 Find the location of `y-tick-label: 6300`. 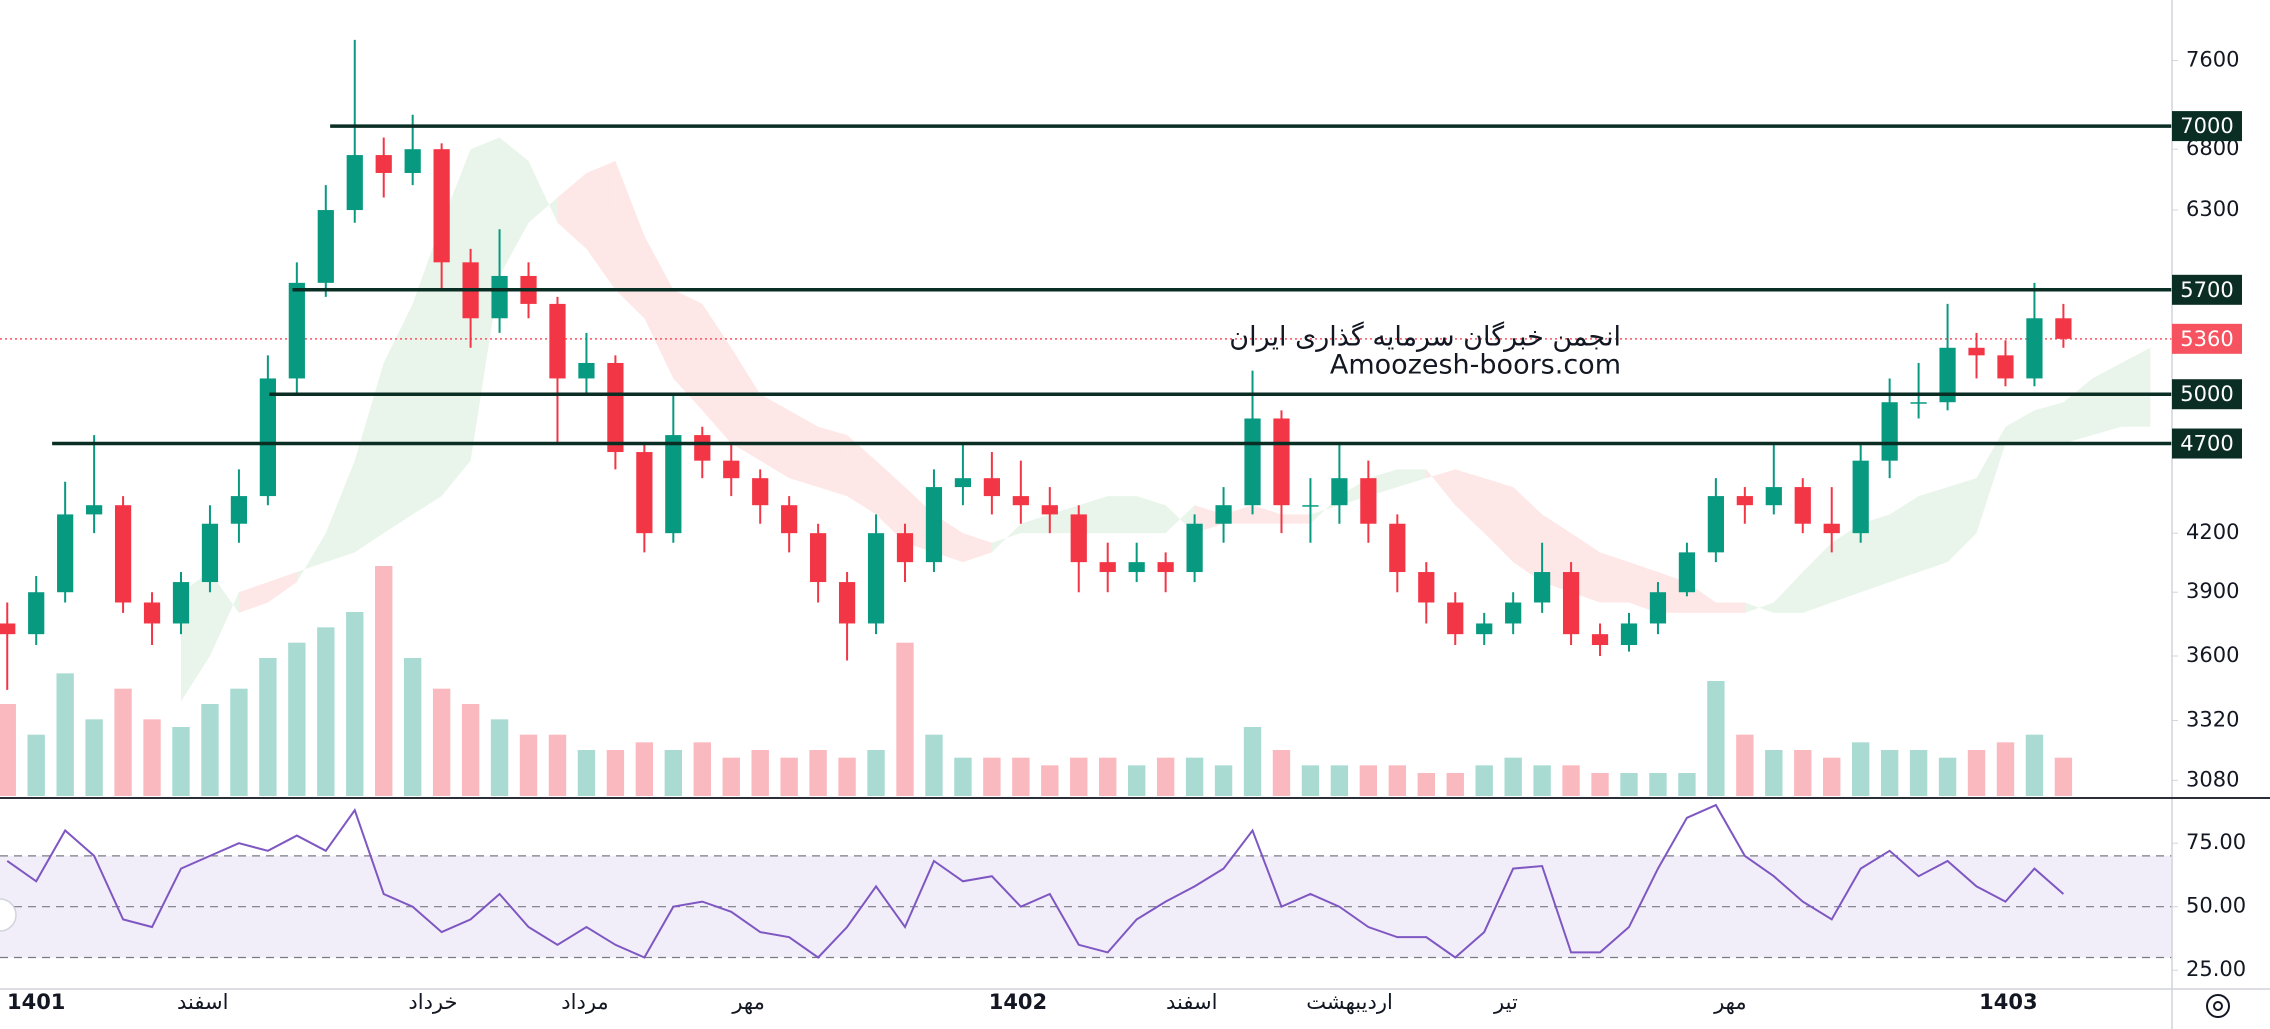

y-tick-label: 6300 is located at coordinates (2212, 209).